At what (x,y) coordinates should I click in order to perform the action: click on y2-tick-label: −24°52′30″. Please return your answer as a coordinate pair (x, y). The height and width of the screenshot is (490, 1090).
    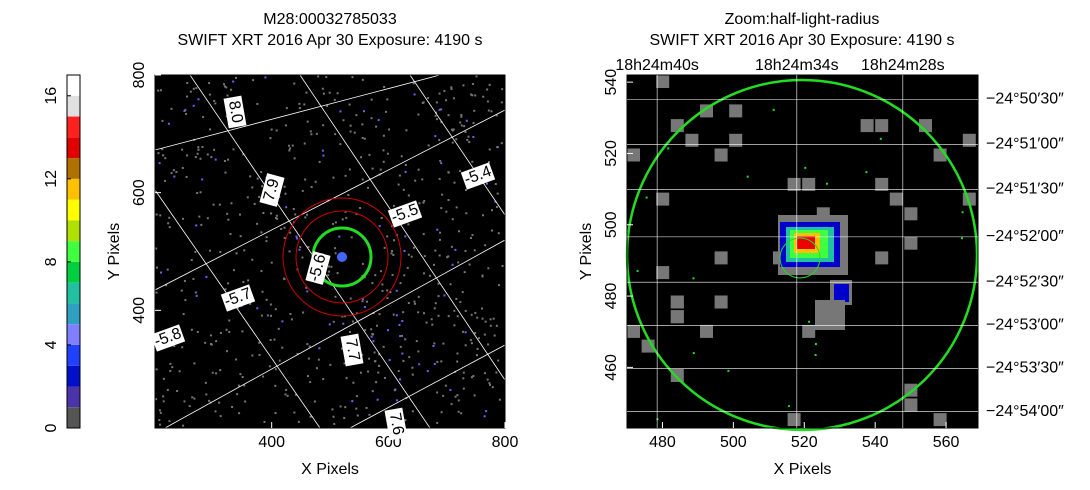
    Looking at the image, I should click on (1025, 281).